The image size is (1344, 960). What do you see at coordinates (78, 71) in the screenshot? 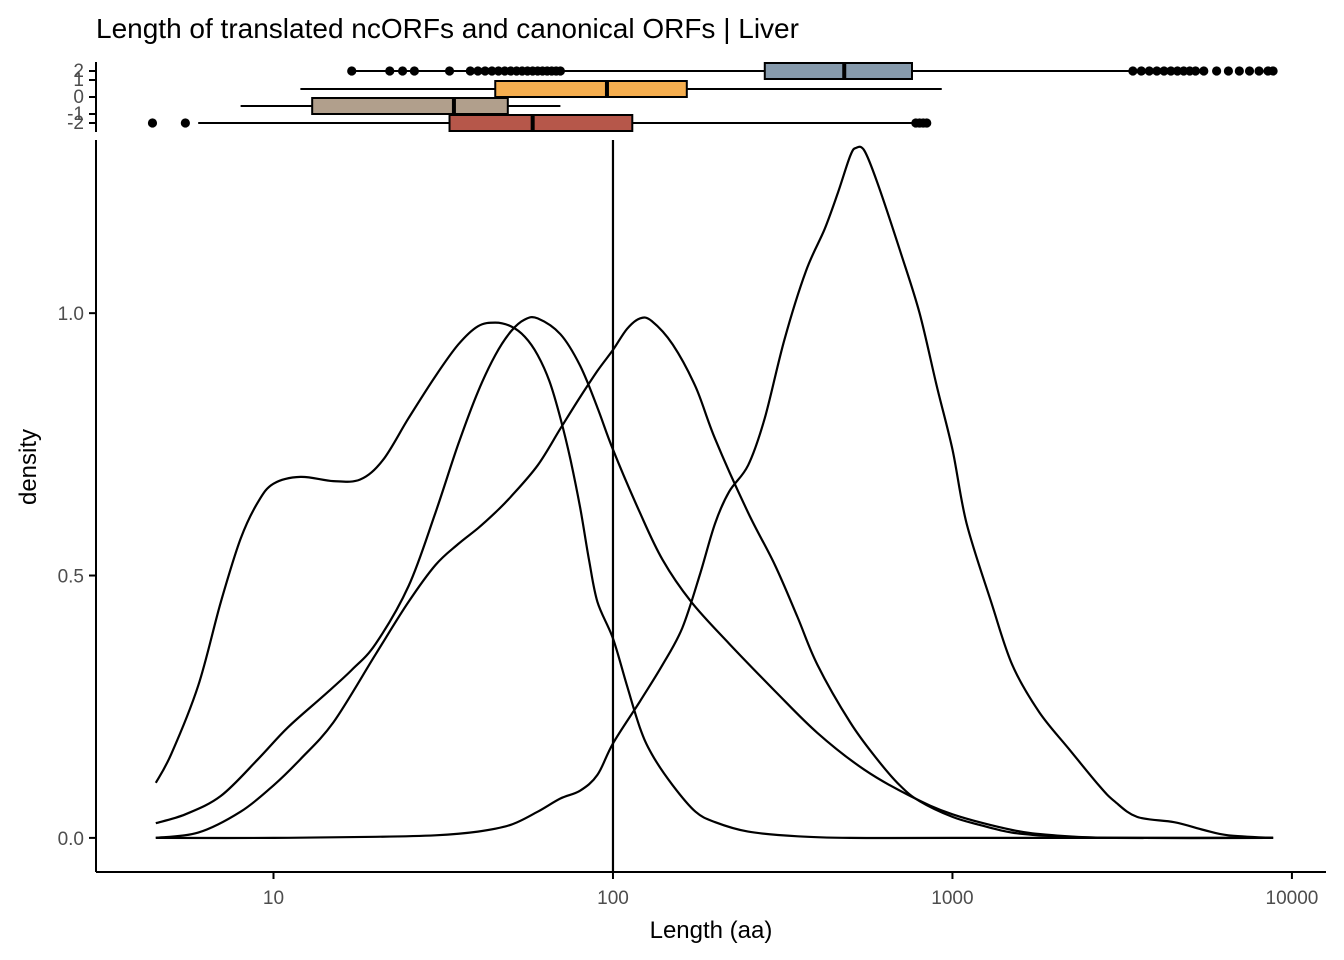
I see `boxplot-y-tick-label: 2` at bounding box center [78, 71].